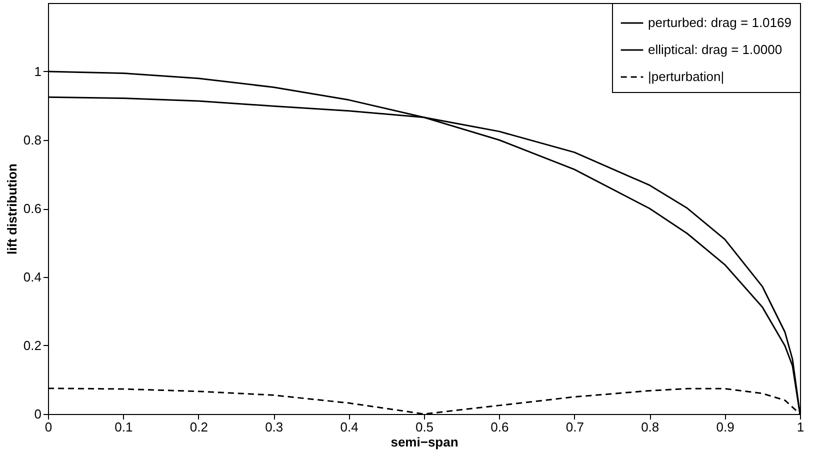  Describe the element at coordinates (575, 427) in the screenshot. I see `x-tick-label: 0.7` at that location.